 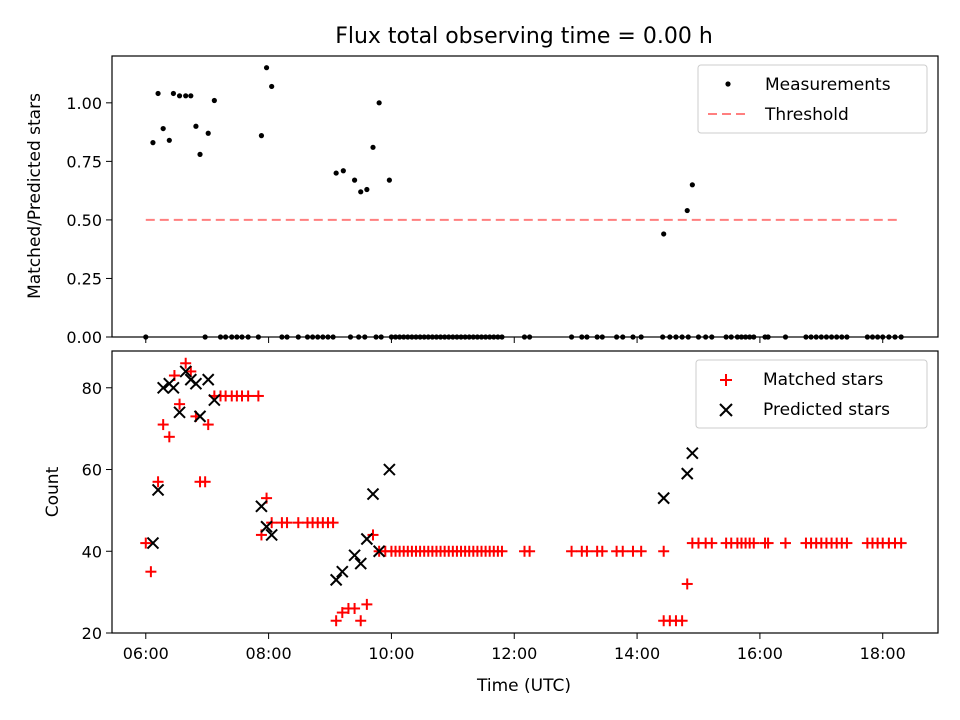 I want to click on legend-measurements-label: Measurements, so click(x=828, y=85).